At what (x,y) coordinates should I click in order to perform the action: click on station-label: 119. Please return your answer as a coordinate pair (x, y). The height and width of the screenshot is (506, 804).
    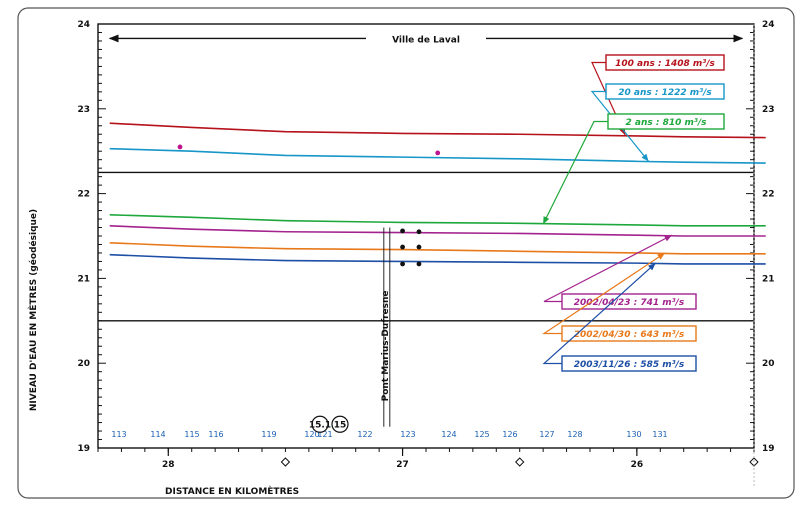
    Looking at the image, I should click on (268, 434).